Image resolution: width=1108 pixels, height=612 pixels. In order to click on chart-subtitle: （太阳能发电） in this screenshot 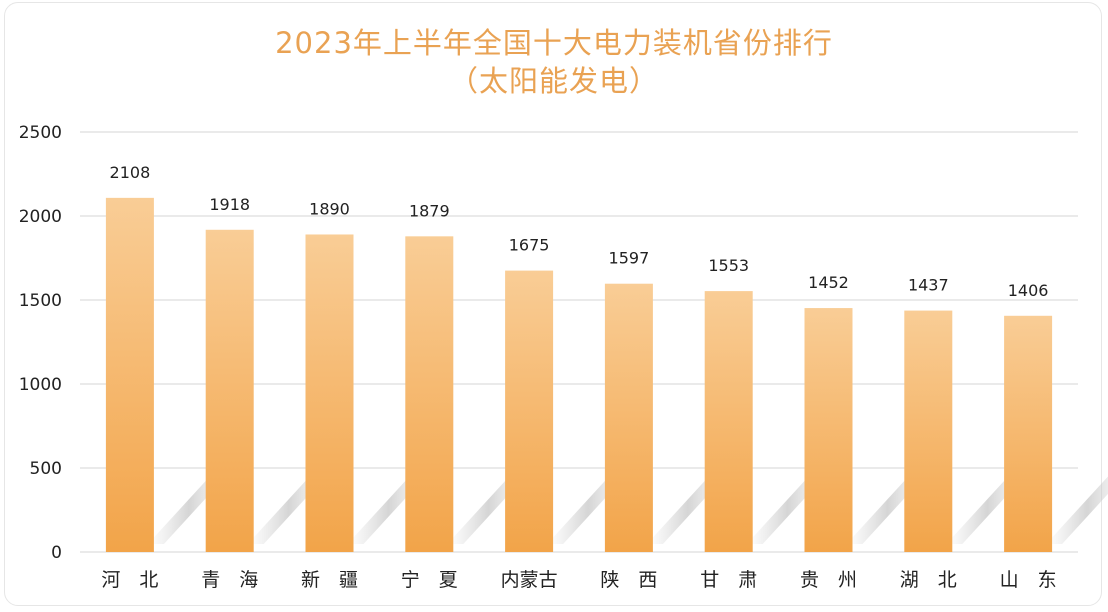, I will do `click(553, 81)`.